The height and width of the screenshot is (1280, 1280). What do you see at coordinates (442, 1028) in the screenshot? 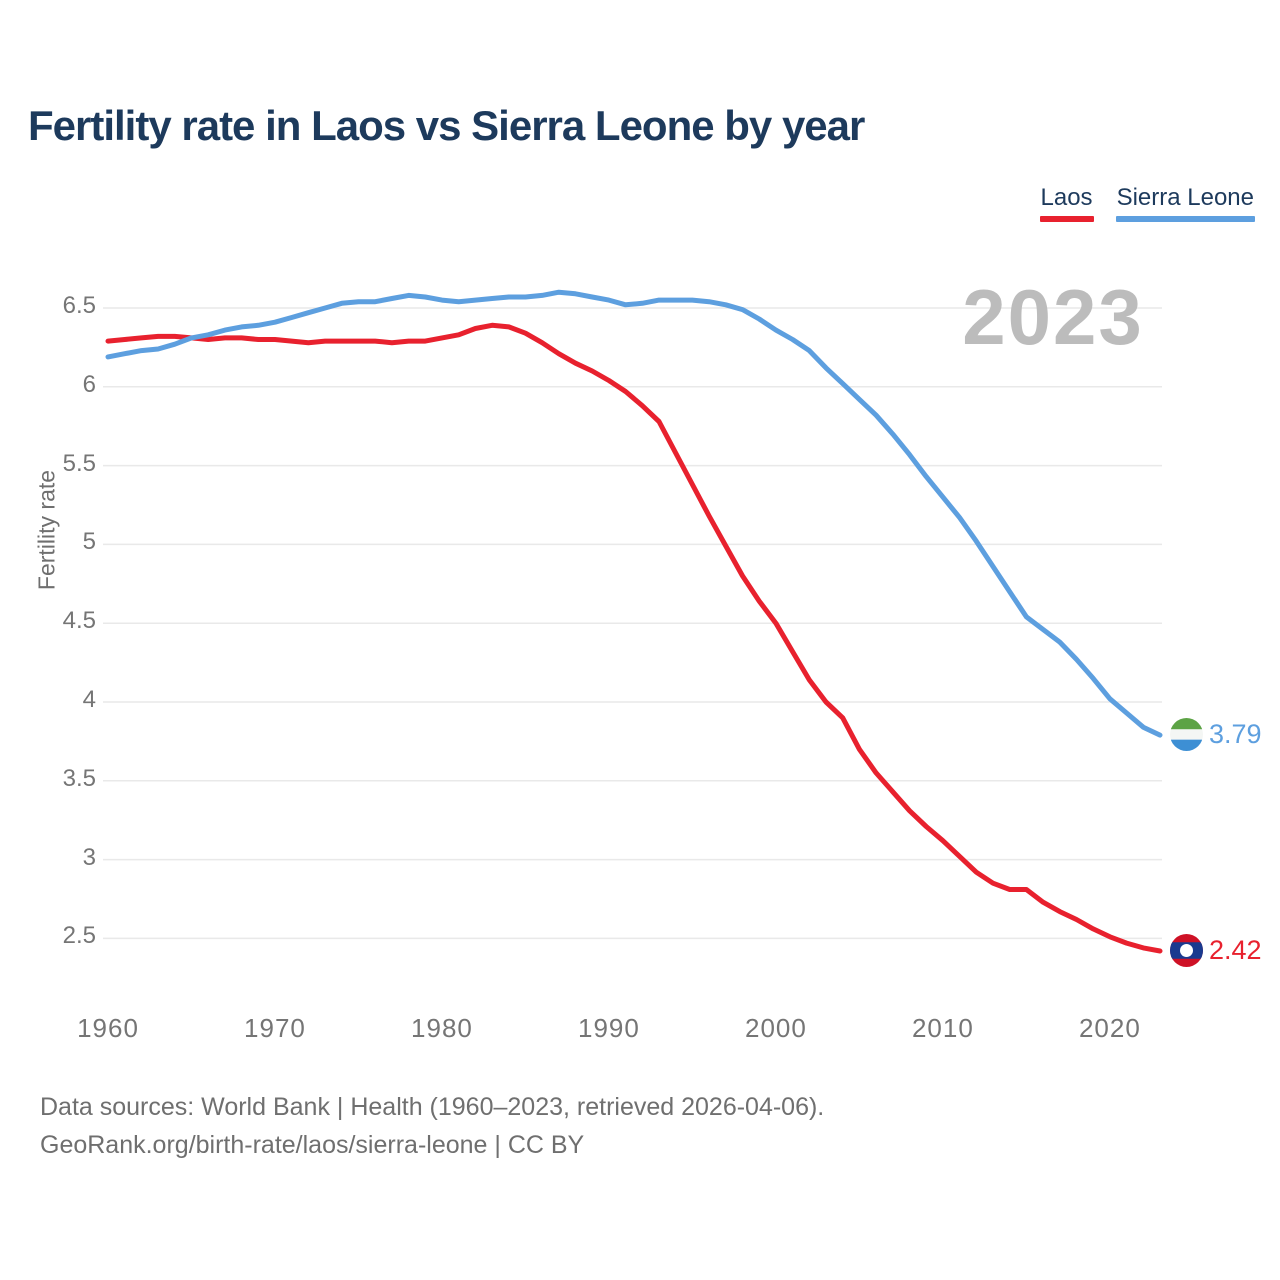
I see `x-tick-label: 1980` at bounding box center [442, 1028].